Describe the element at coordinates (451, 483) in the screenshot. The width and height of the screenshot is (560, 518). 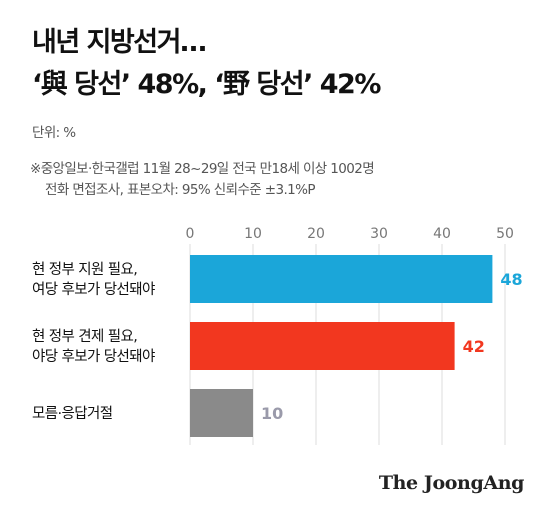
I see `brand-logo: The JoongAng` at that location.